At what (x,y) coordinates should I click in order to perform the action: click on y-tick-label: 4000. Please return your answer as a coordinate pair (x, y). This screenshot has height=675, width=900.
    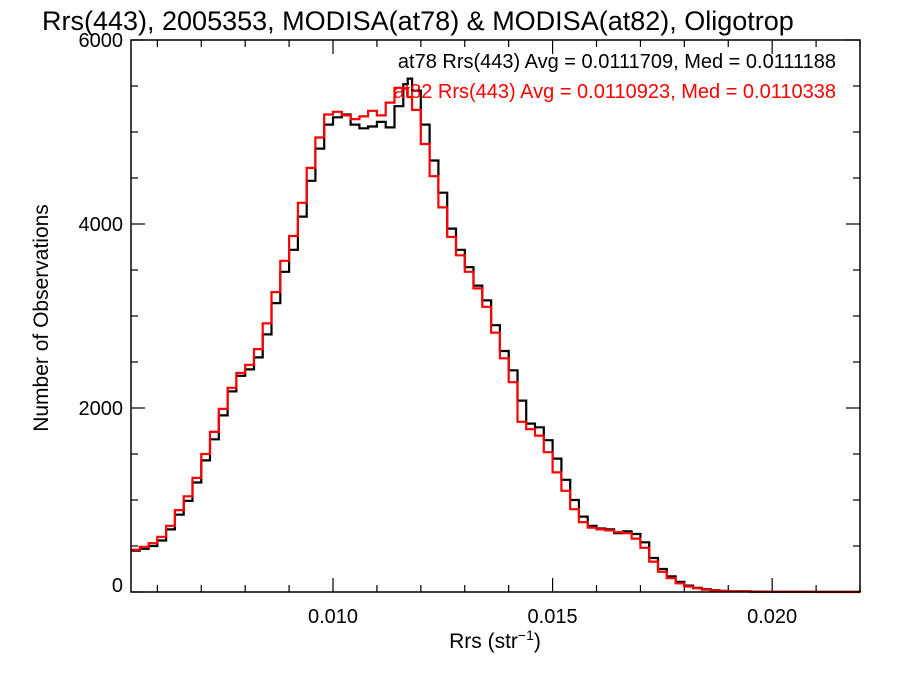
    Looking at the image, I should click on (101, 225).